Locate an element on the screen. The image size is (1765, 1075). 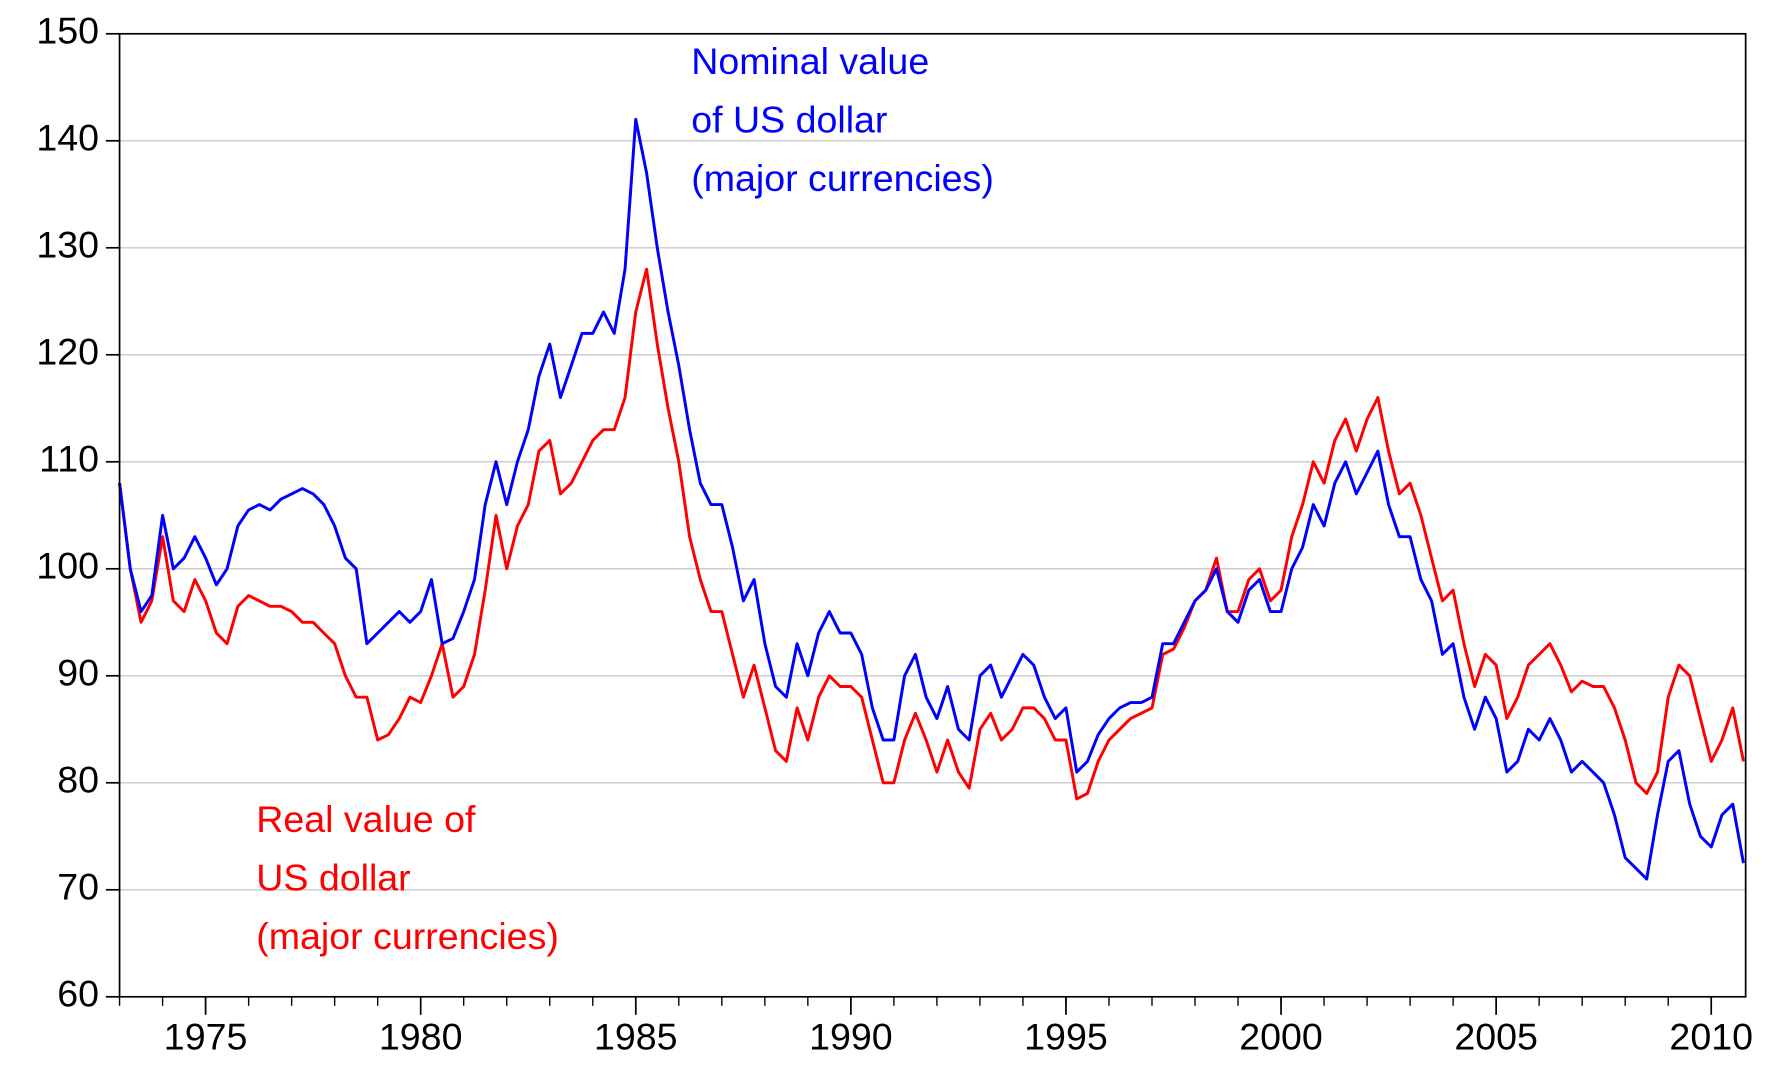
y-tick-label: 90 is located at coordinates (78, 673).